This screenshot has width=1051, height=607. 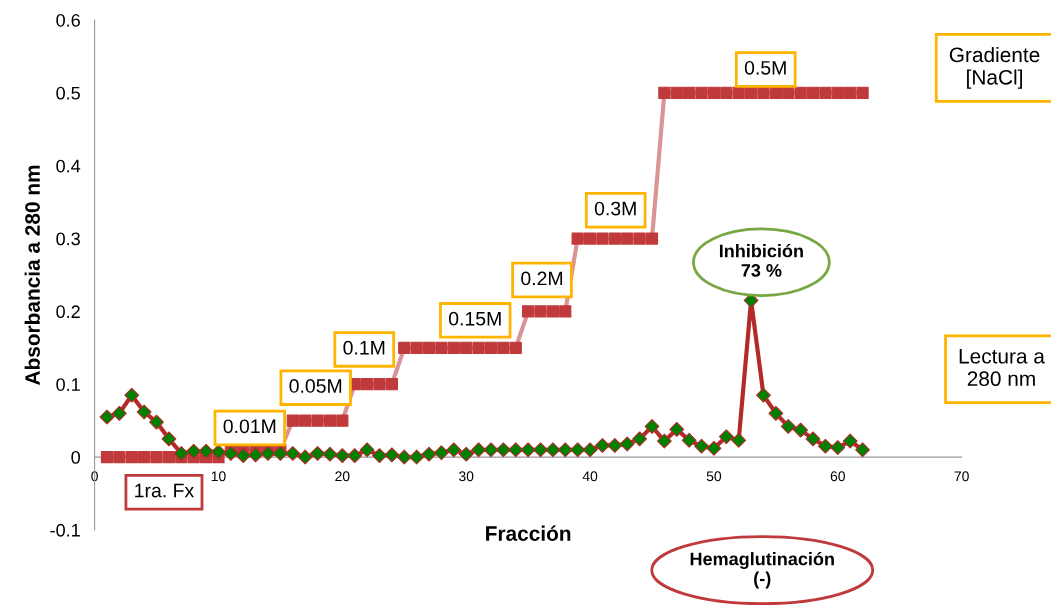 What do you see at coordinates (94, 476) in the screenshot?
I see `x-tick-label: 0` at bounding box center [94, 476].